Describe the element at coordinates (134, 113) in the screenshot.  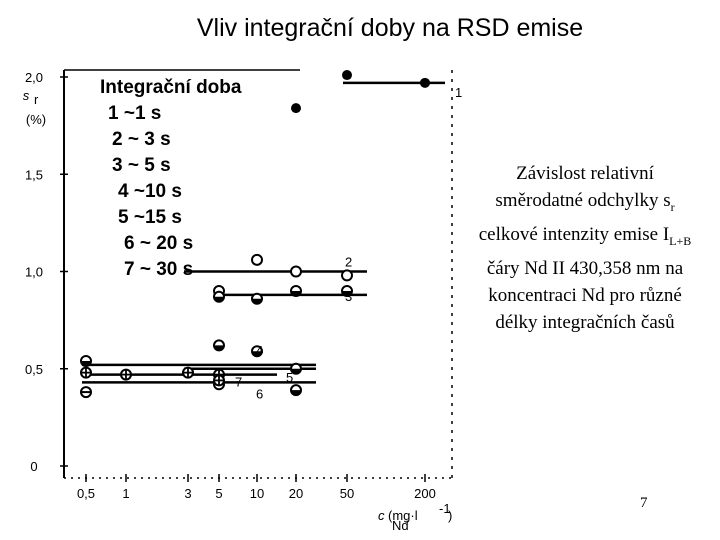
I see `legend-item: 1 ~1 s` at that location.